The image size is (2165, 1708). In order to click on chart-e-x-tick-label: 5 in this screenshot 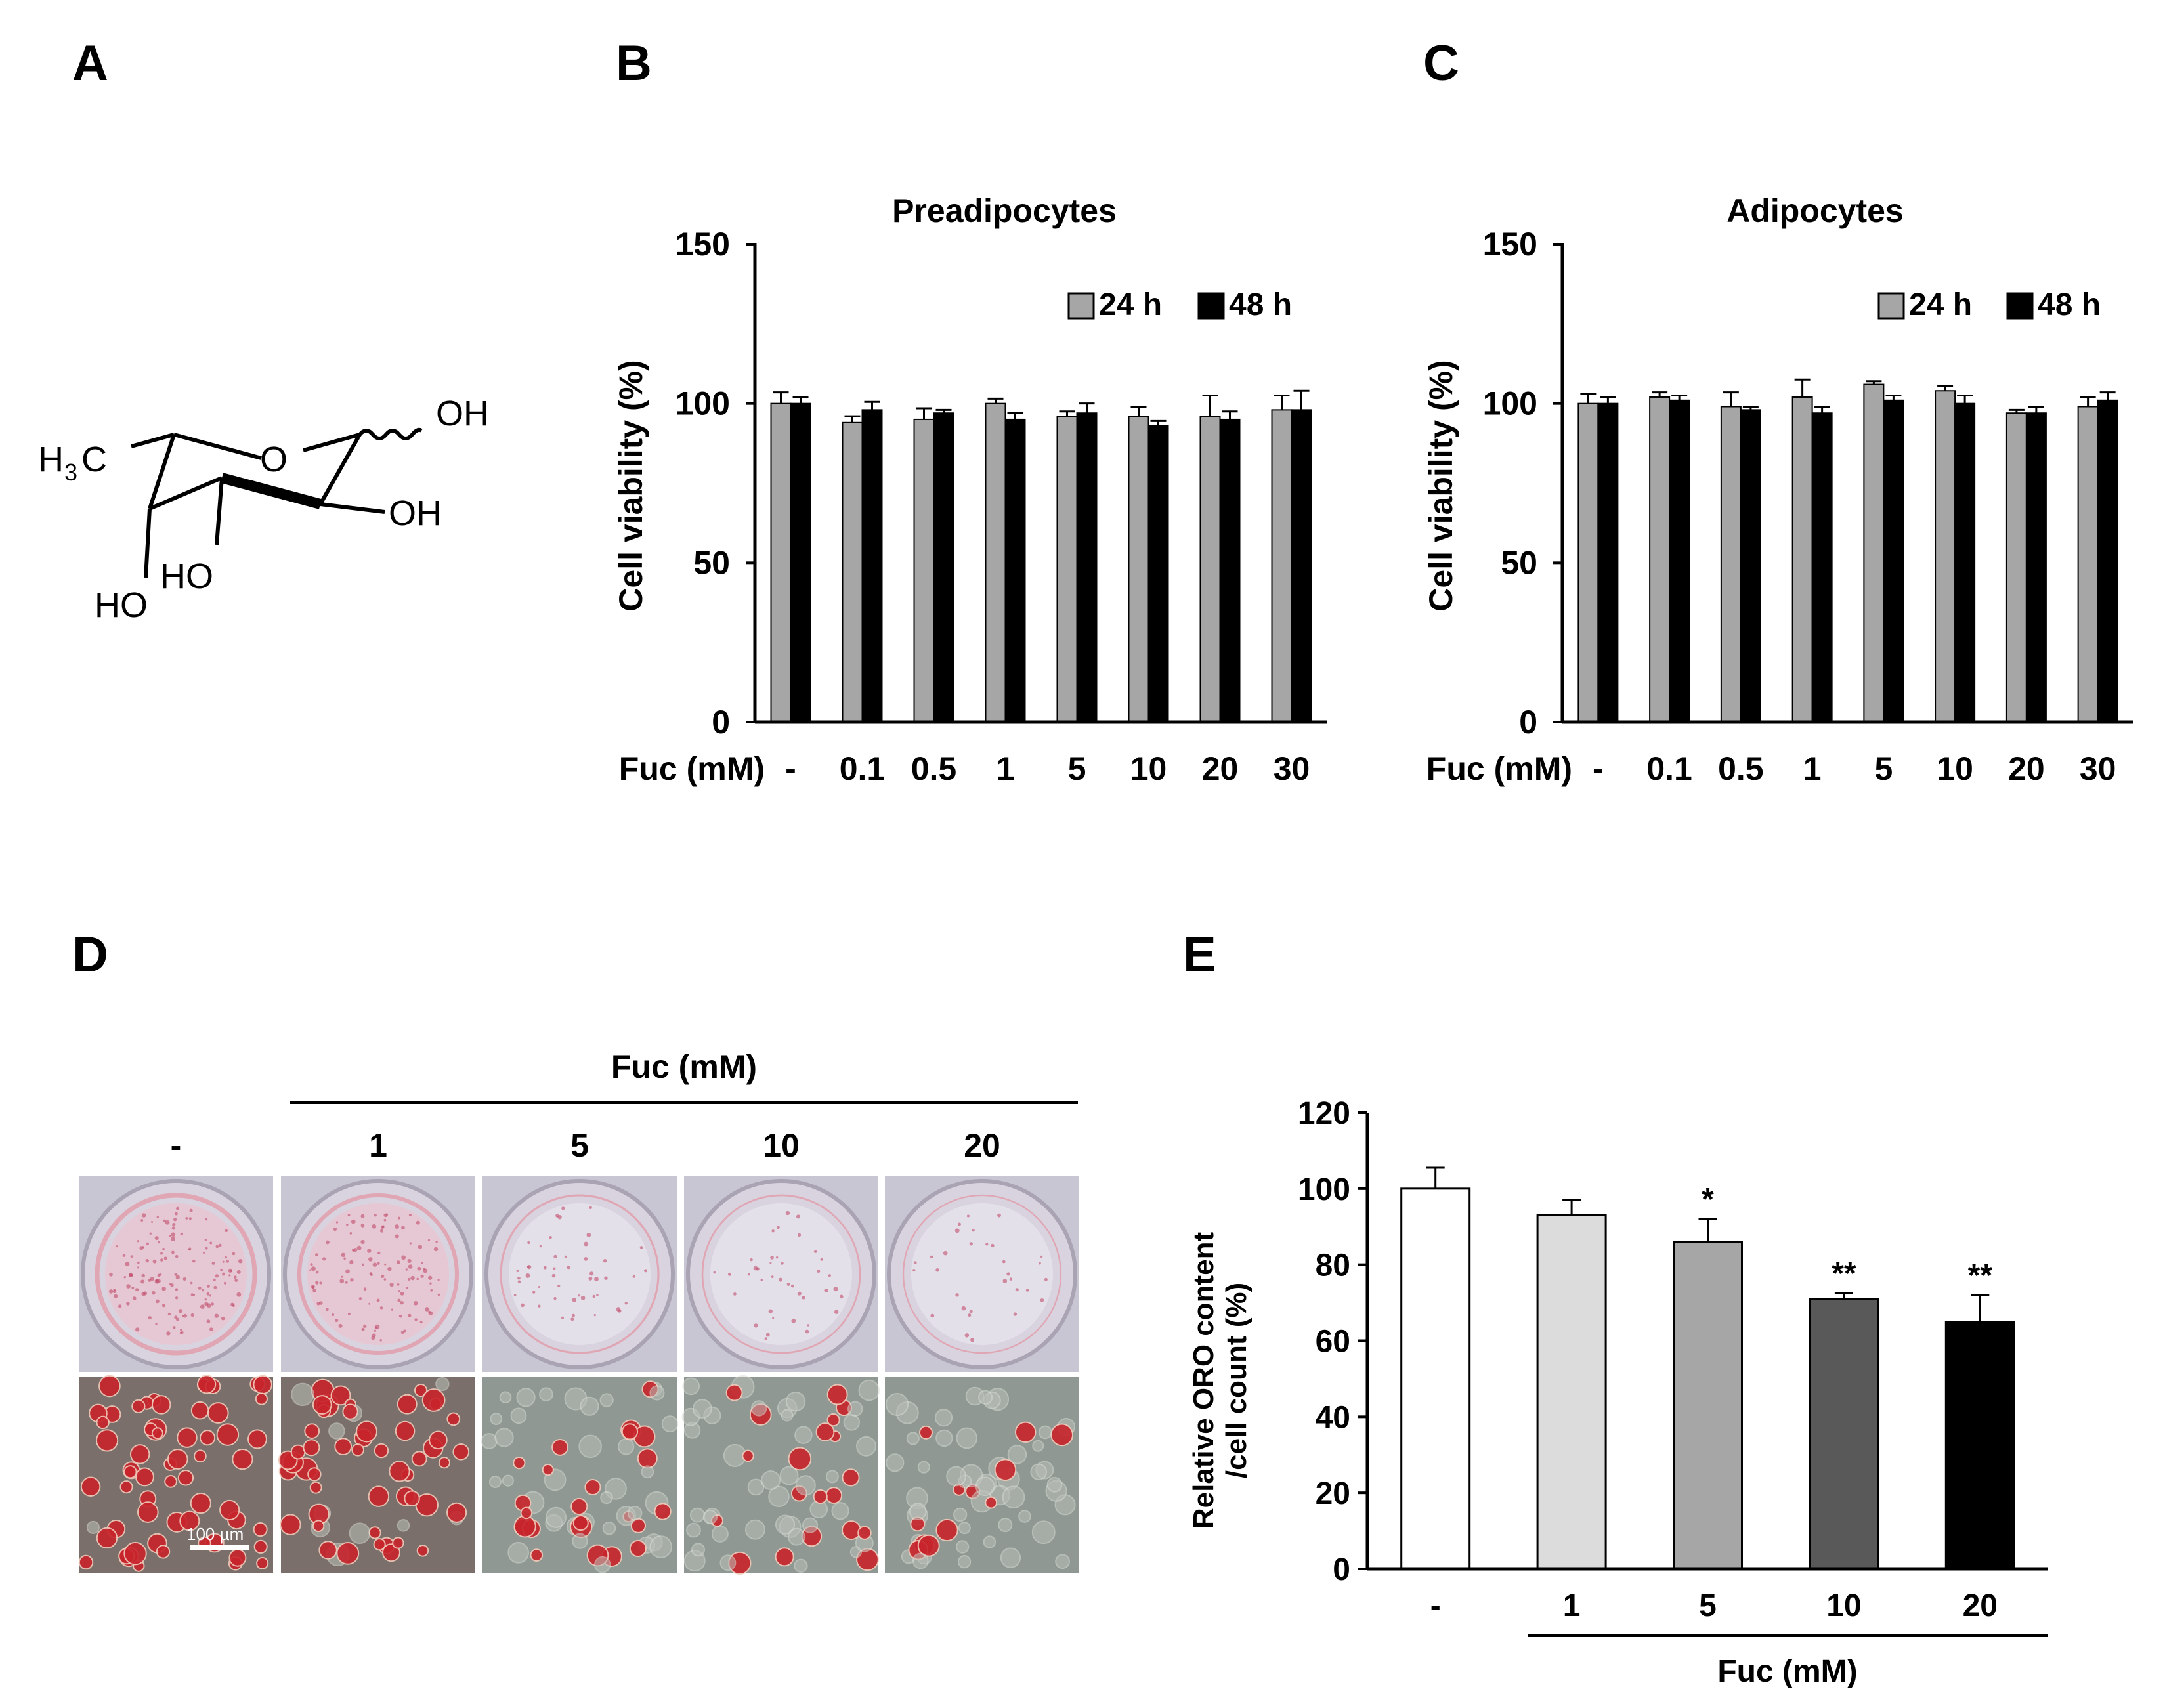, I will do `click(1708, 1606)`.